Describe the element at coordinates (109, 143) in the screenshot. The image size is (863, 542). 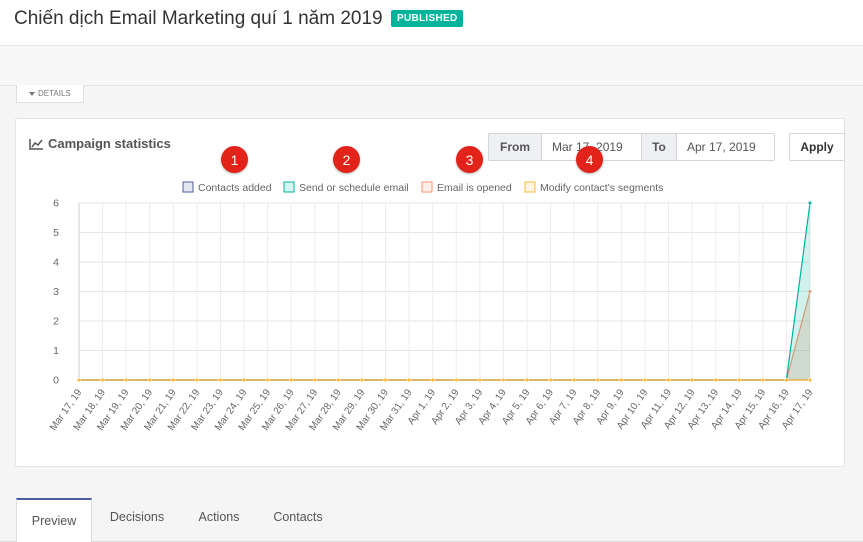
I see `card-title-text: Campaign statistics` at that location.